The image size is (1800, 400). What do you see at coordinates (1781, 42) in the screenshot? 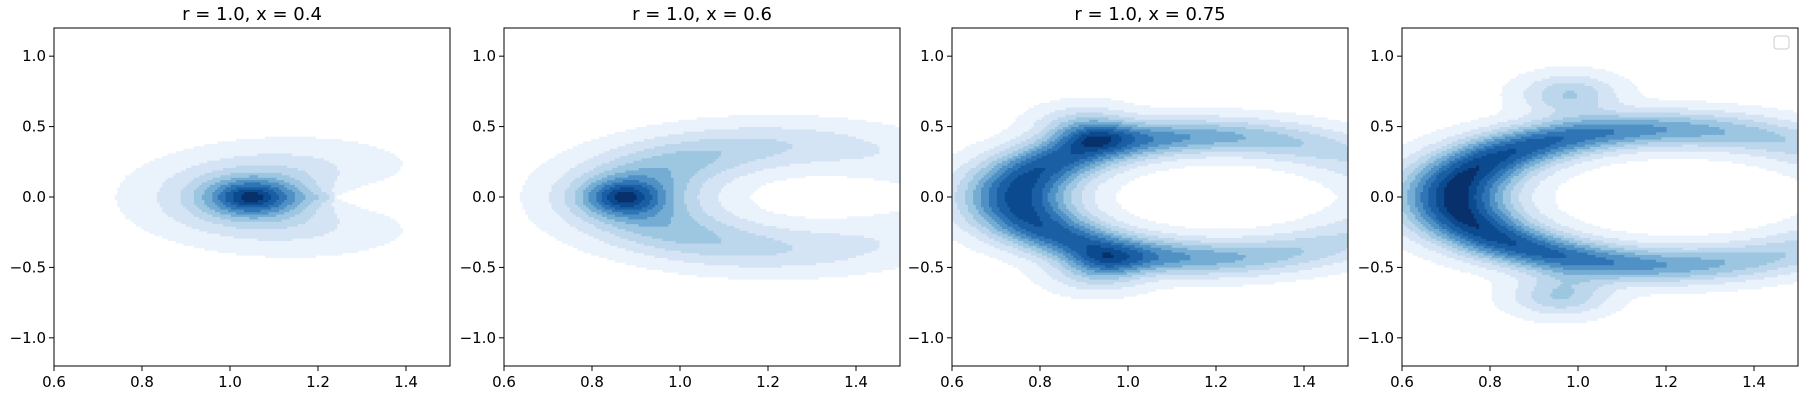
I see `legend-box` at bounding box center [1781, 42].